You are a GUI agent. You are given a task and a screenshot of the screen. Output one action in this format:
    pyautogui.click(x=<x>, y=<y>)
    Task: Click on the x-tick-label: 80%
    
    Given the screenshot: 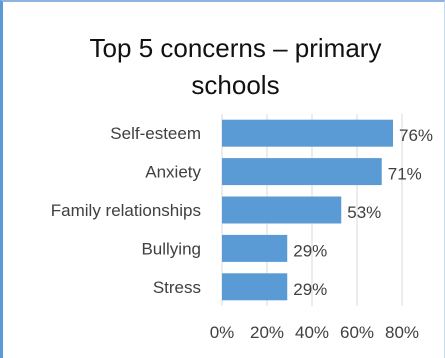 What is the action you would take?
    pyautogui.click(x=402, y=332)
    